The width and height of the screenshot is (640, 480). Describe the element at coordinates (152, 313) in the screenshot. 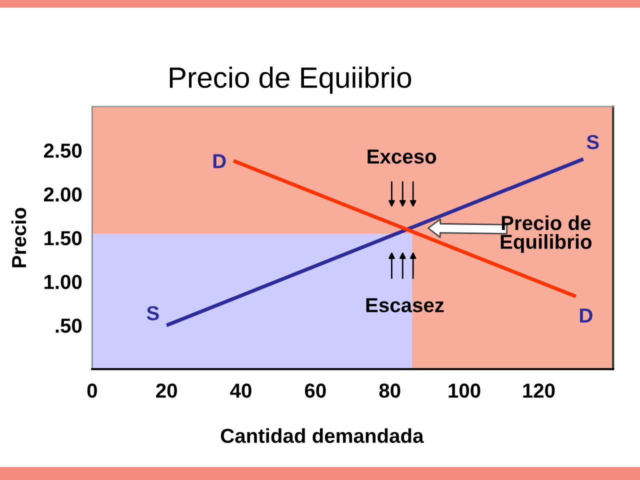

I see `series-label: S` at that location.